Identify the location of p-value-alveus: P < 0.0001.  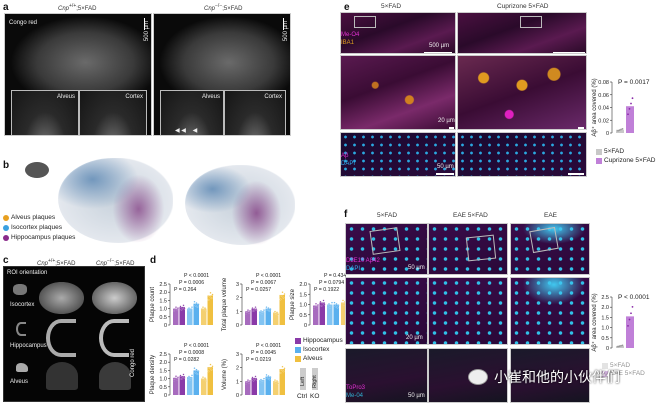
(268, 276).